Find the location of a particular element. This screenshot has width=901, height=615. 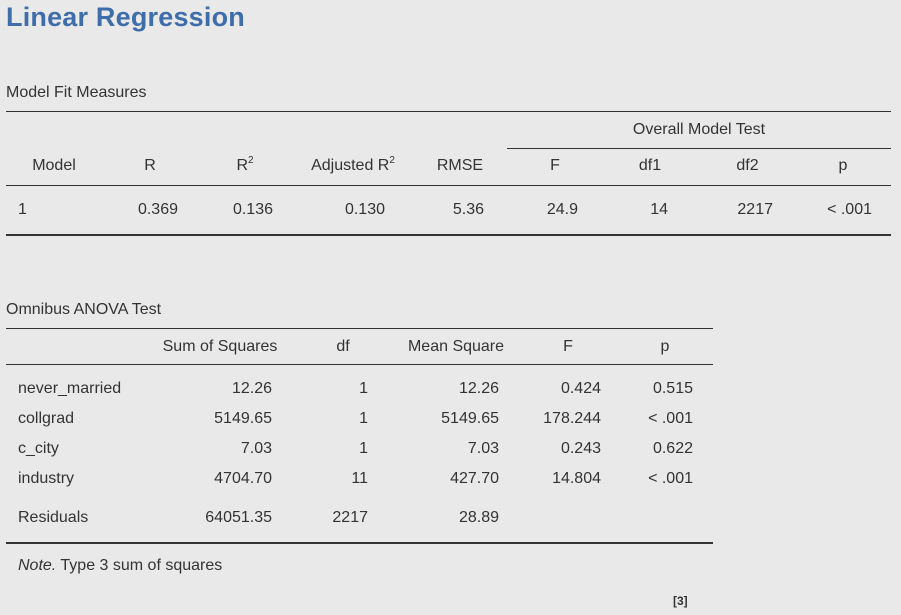

anova-bottom-rule is located at coordinates (359, 543).